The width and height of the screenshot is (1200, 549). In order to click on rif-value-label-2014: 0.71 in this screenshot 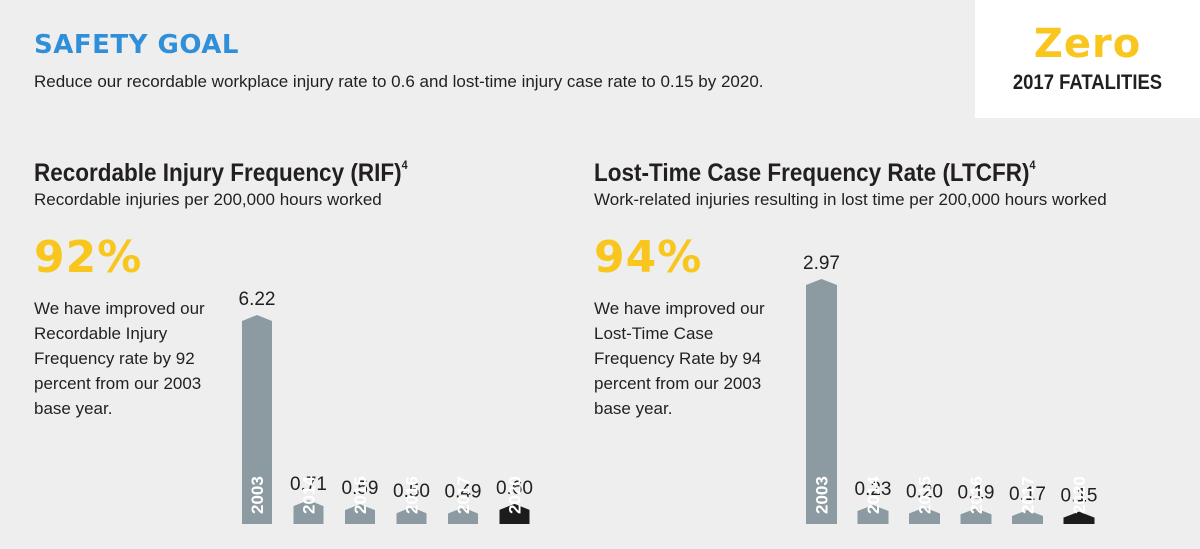, I will do `click(308, 484)`.